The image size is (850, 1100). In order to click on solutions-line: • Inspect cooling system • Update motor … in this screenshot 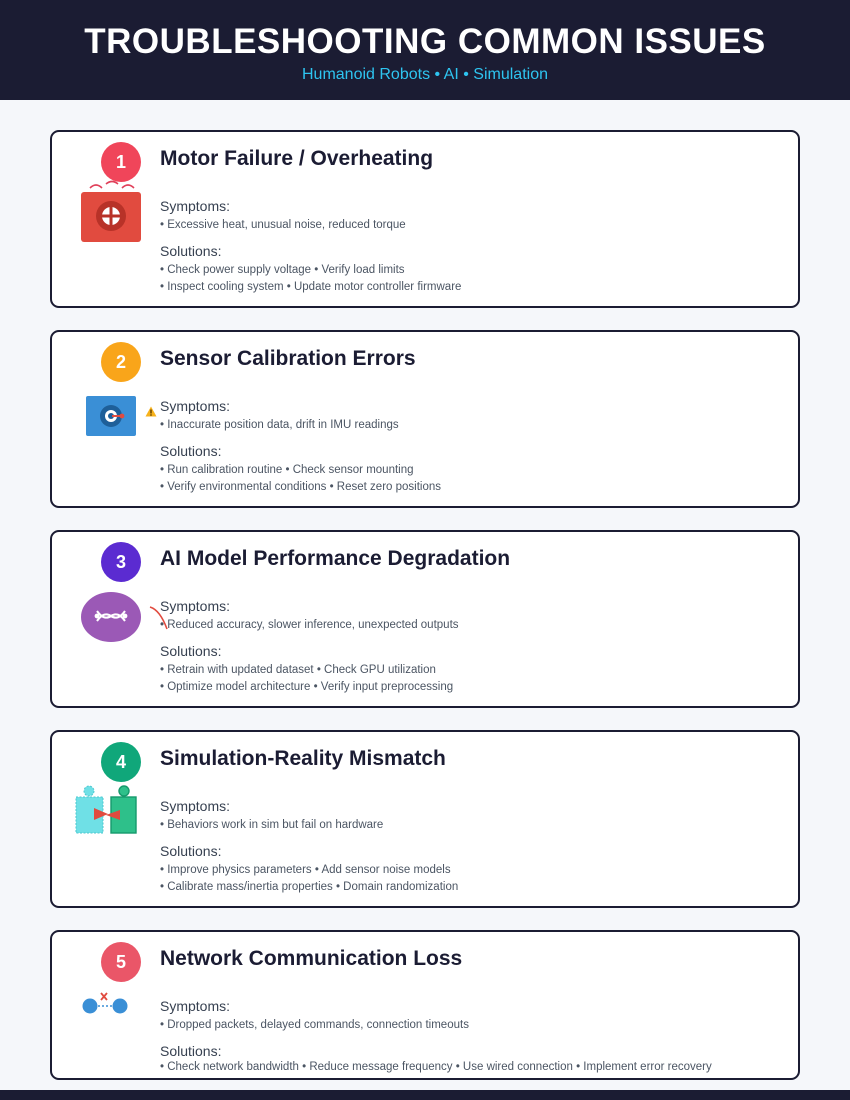, I will do `click(311, 287)`.